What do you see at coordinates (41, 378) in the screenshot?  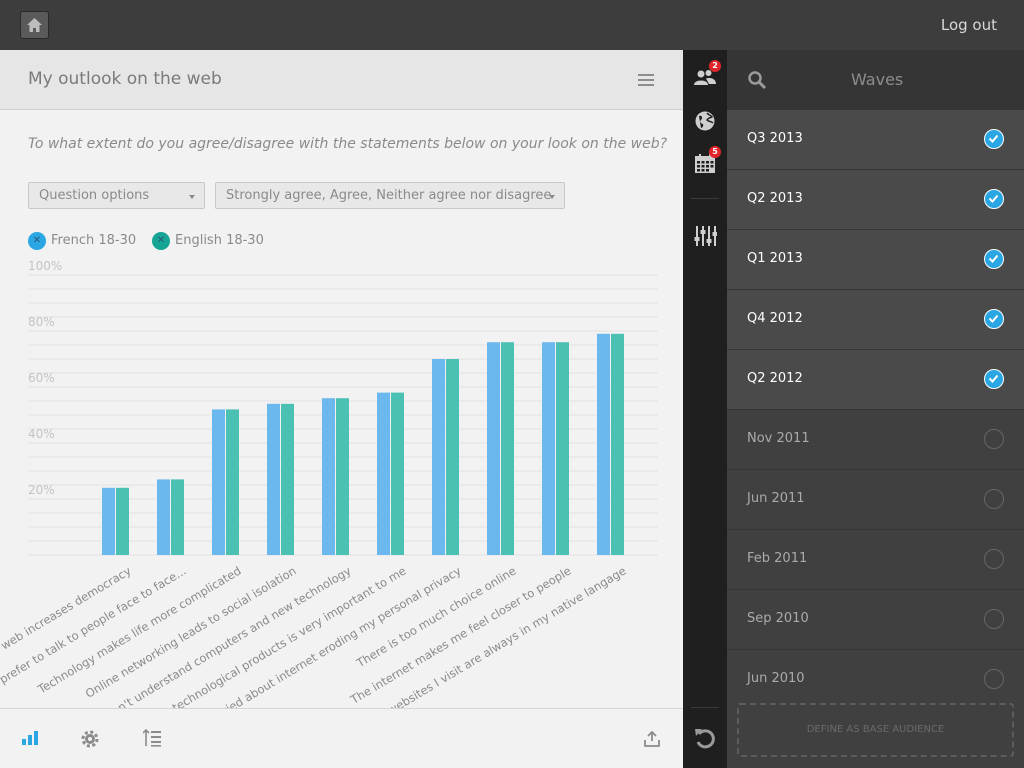 I see `y-tick-label: 60%` at bounding box center [41, 378].